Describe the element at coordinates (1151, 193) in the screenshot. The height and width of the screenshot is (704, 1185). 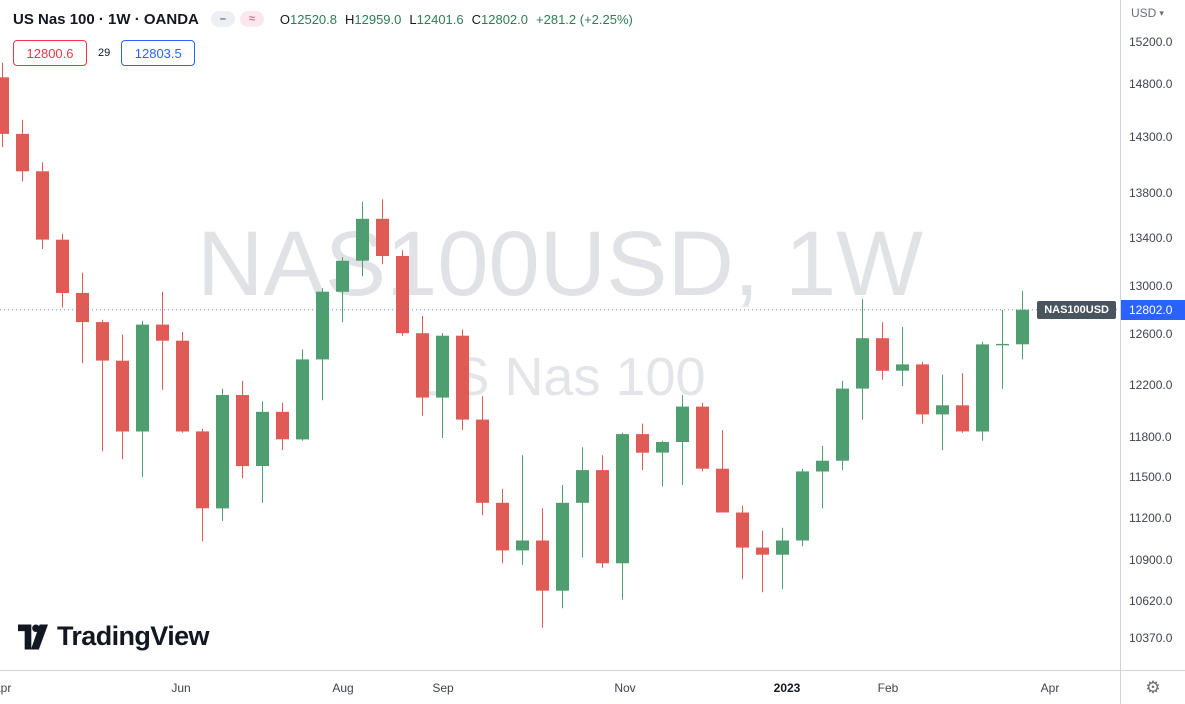
I see `price-tick-label: 13800.0` at that location.